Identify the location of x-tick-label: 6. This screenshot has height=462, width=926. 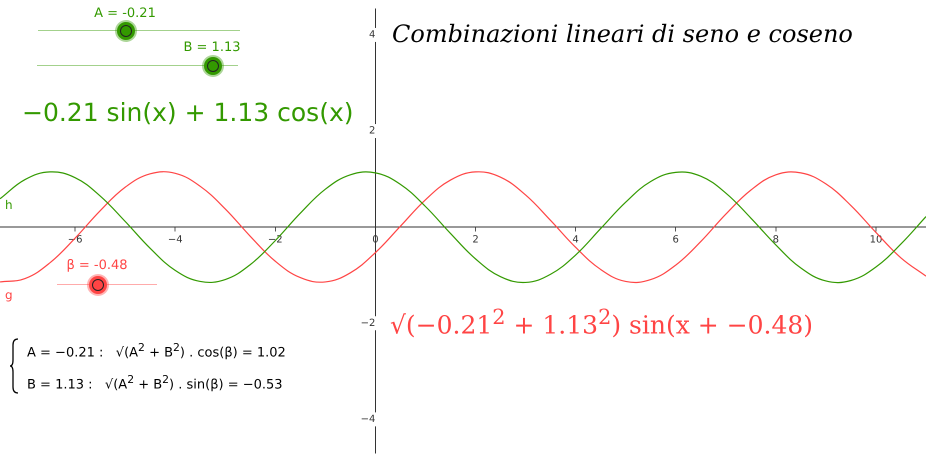
(675, 240).